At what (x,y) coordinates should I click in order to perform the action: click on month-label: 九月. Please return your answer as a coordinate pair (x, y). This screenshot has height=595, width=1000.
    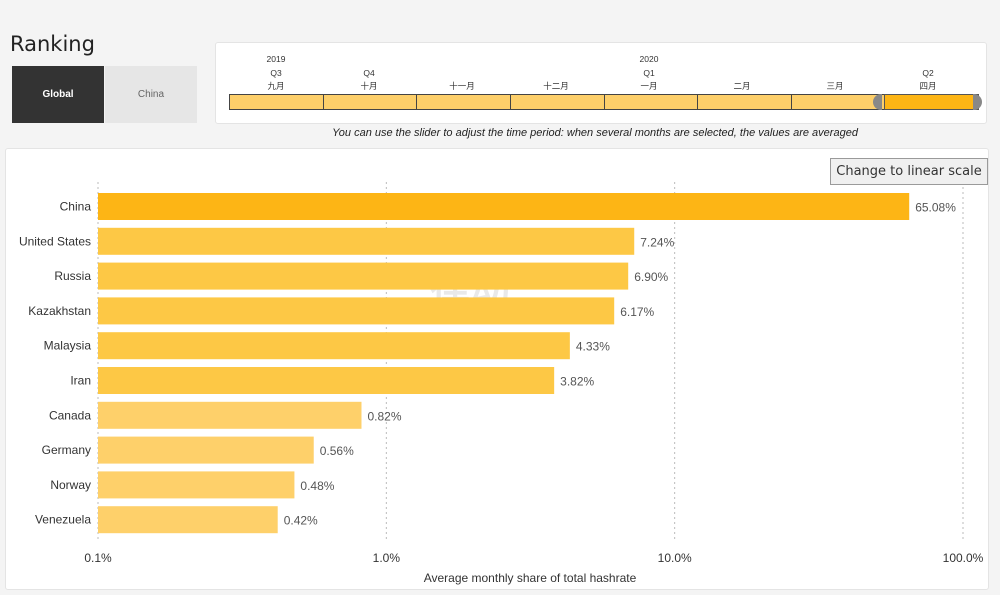
    Looking at the image, I should click on (276, 86).